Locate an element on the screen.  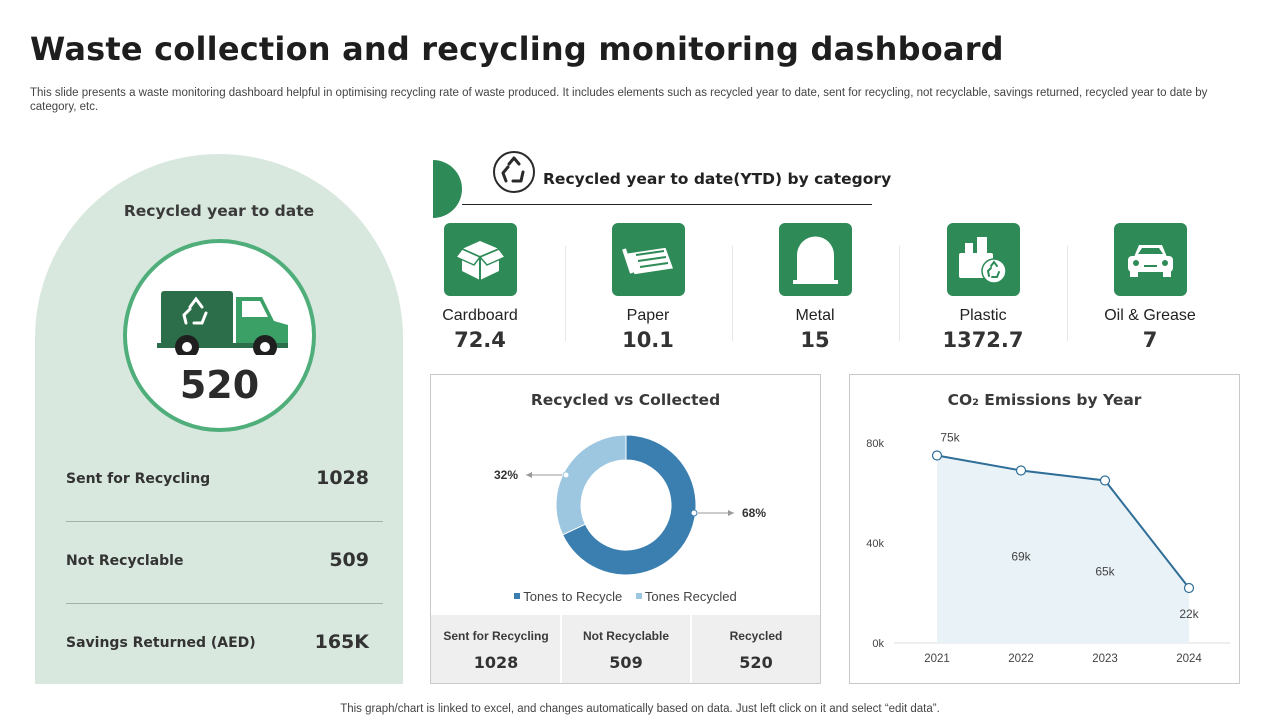
category-name: Oil & Grease is located at coordinates (1150, 315).